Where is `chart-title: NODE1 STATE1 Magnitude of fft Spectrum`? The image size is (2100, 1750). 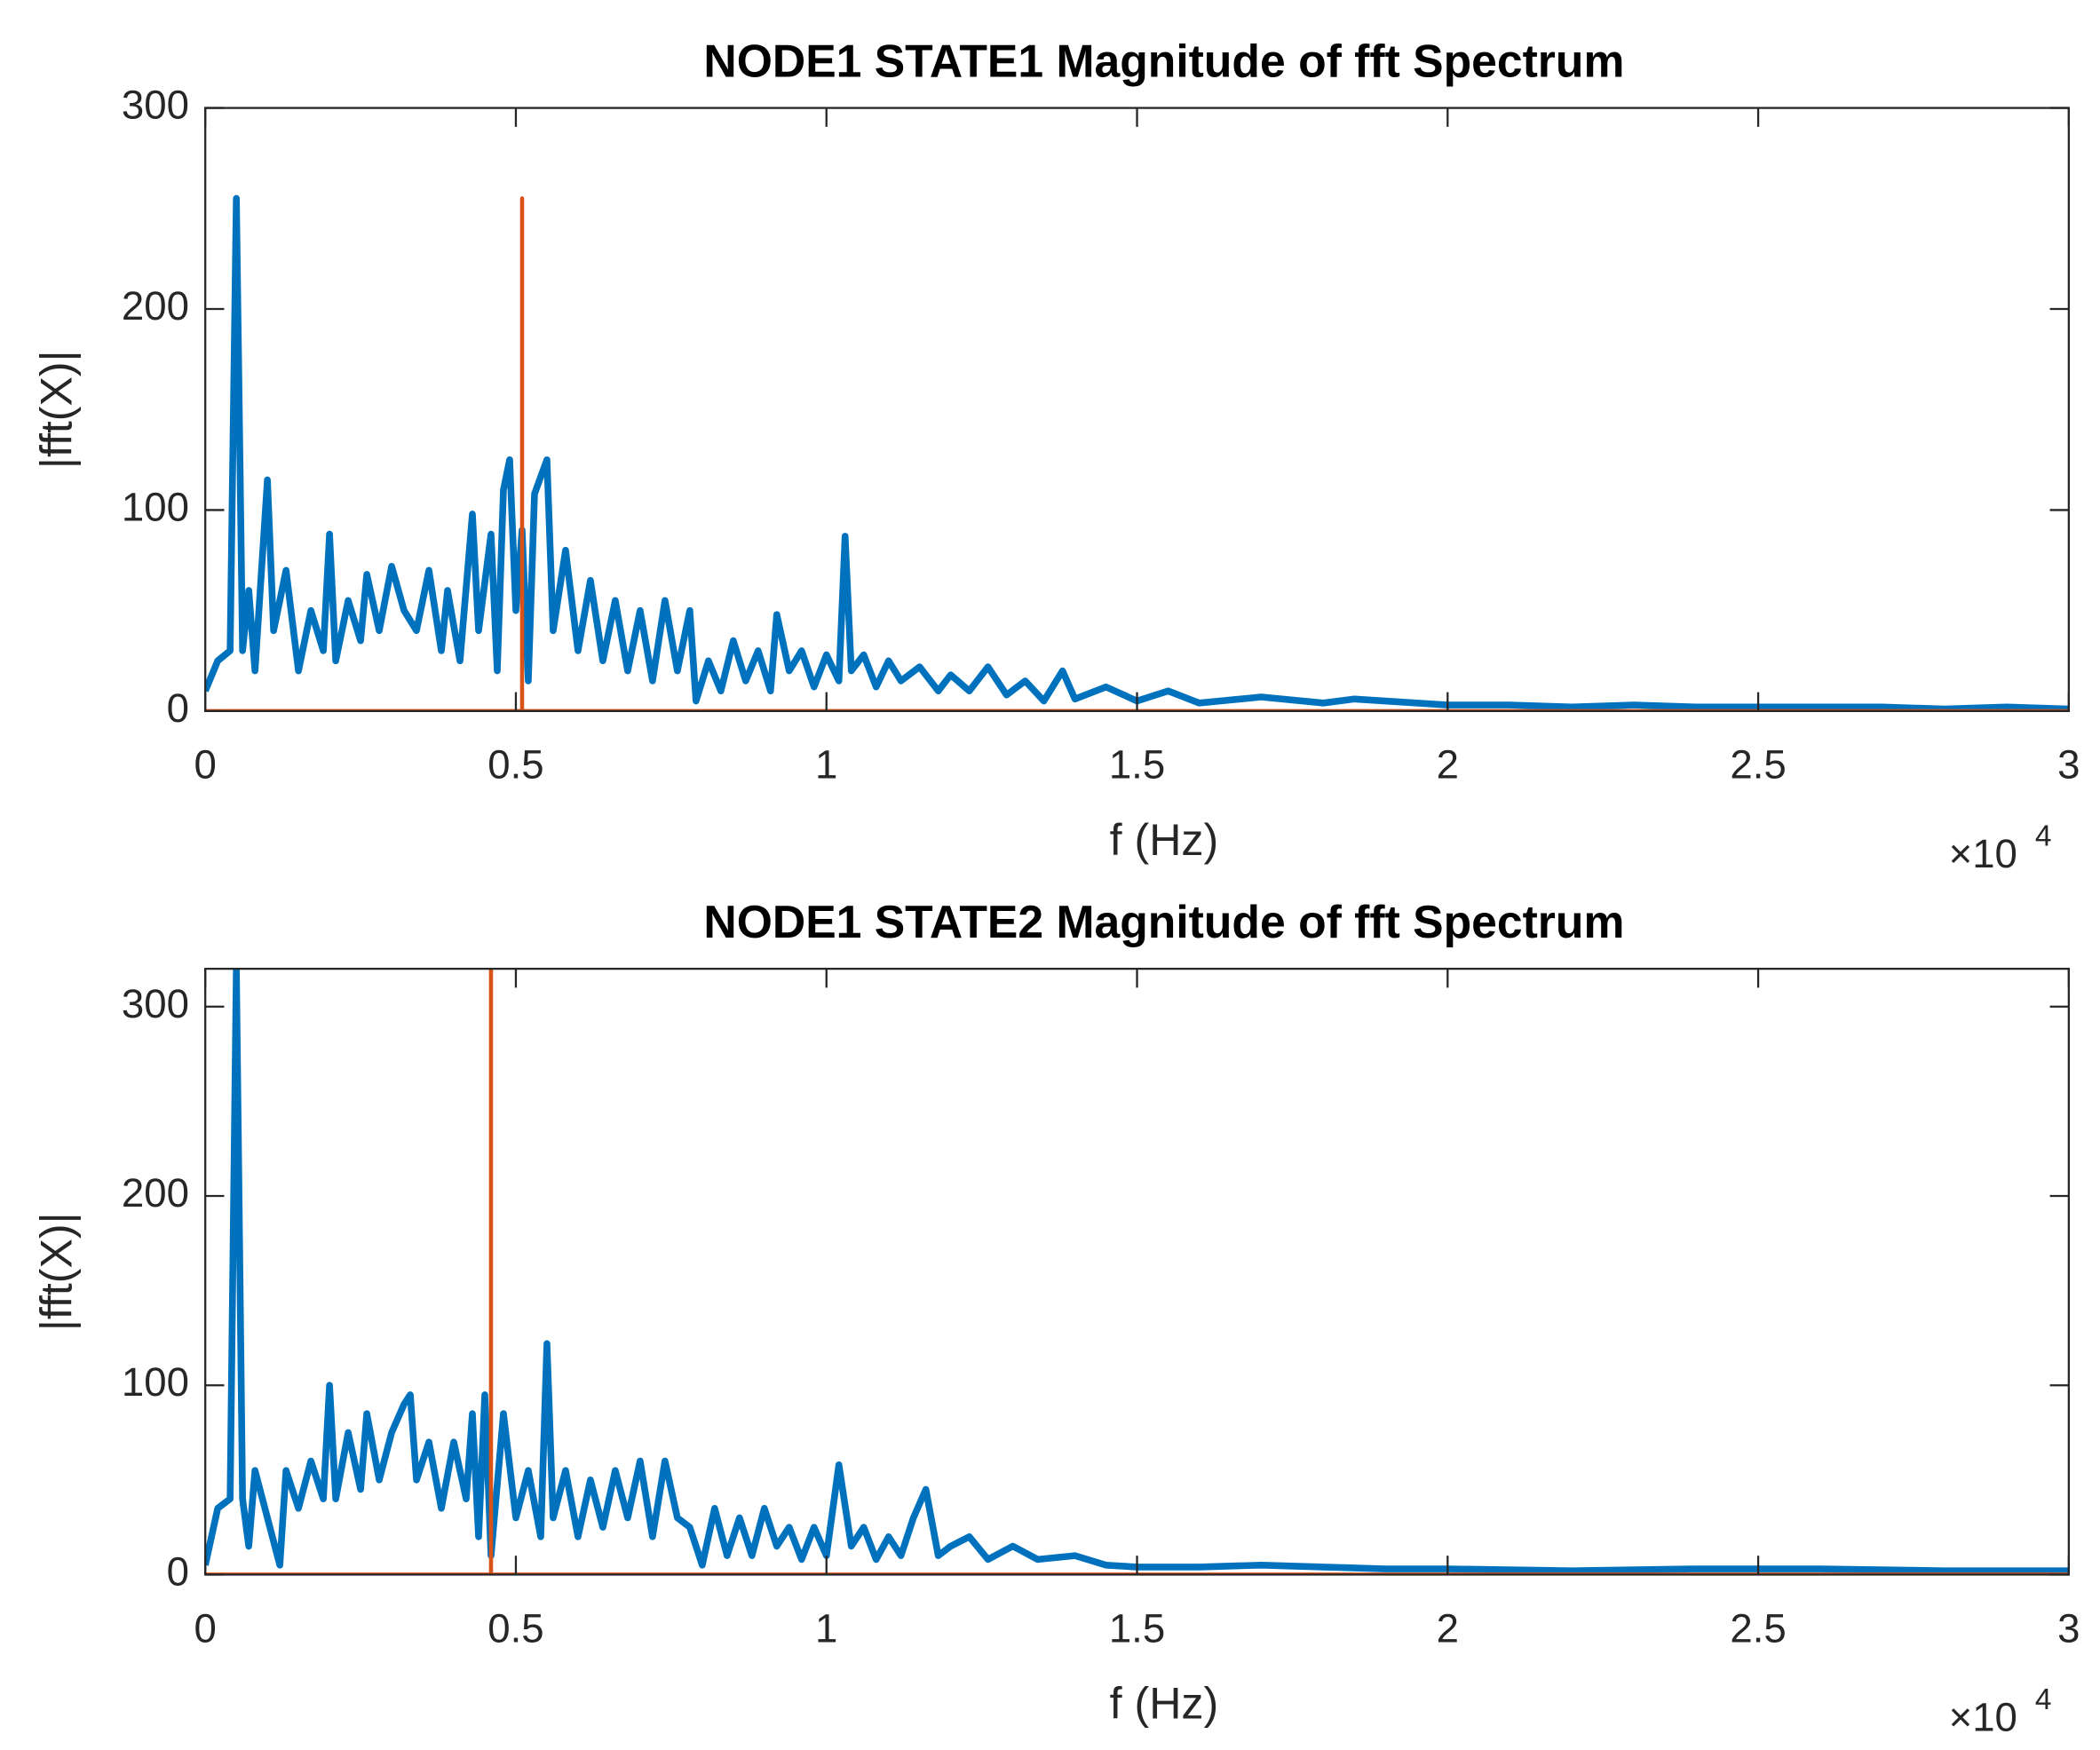 chart-title: NODE1 STATE1 Magnitude of fft Spectrum is located at coordinates (1163, 62).